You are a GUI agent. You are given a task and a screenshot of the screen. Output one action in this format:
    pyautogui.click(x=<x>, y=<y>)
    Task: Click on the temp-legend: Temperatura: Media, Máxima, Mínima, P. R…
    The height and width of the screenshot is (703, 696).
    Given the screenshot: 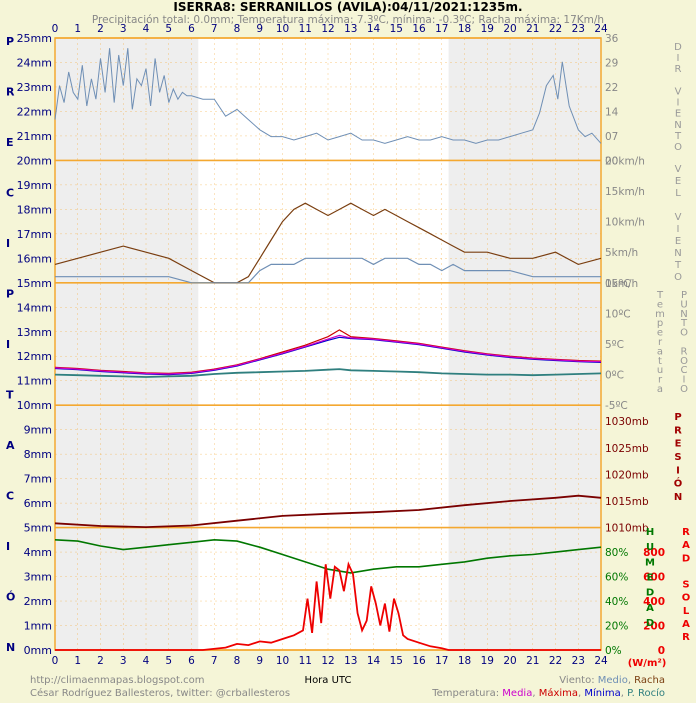 What is the action you would take?
    pyautogui.click(x=548, y=693)
    